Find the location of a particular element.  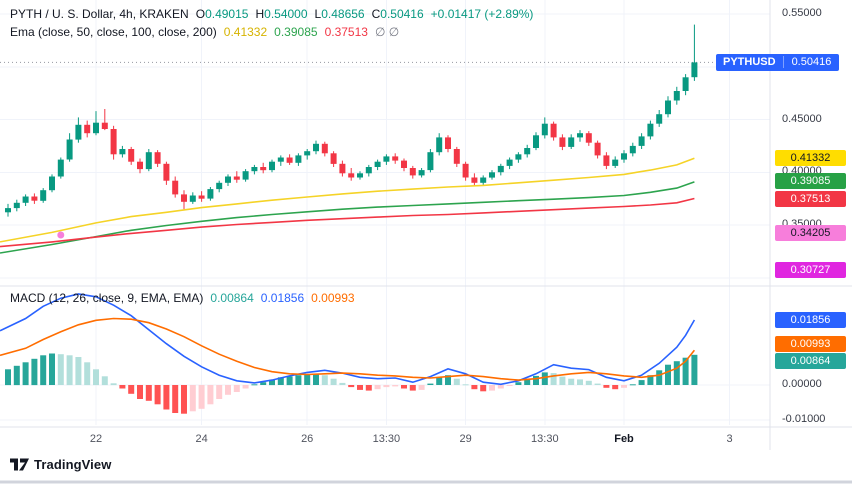

macd-line-value: 0.01856 is located at coordinates (282, 298).